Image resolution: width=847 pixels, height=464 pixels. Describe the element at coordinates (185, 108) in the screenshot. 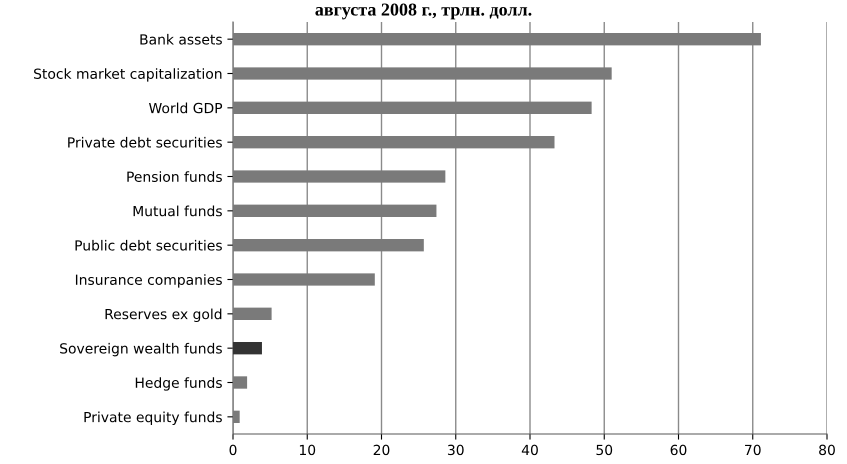

I see `y-tick-label: World GDP` at that location.